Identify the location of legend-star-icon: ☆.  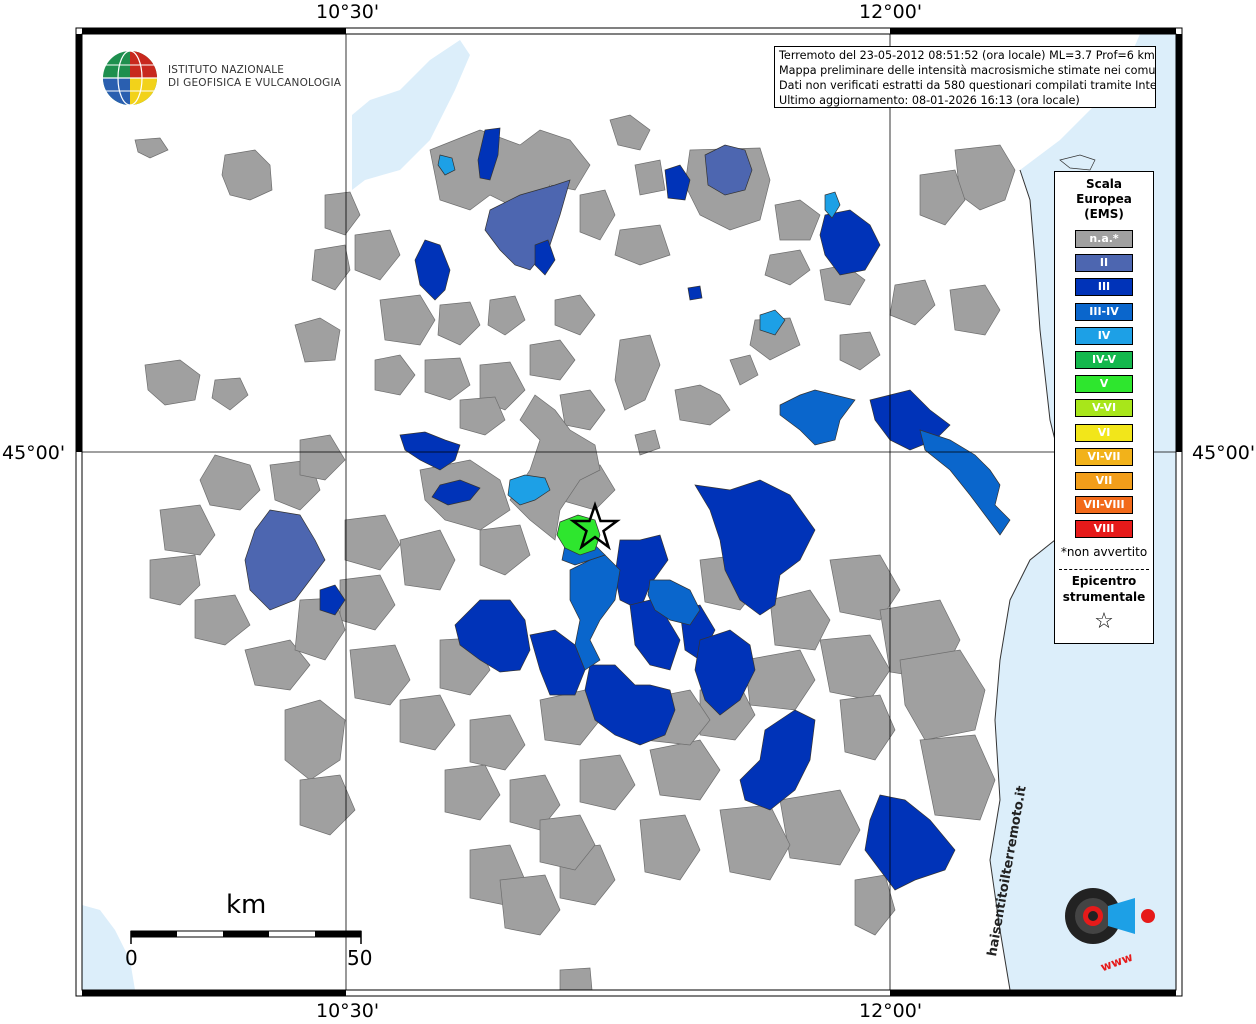
(1104, 621).